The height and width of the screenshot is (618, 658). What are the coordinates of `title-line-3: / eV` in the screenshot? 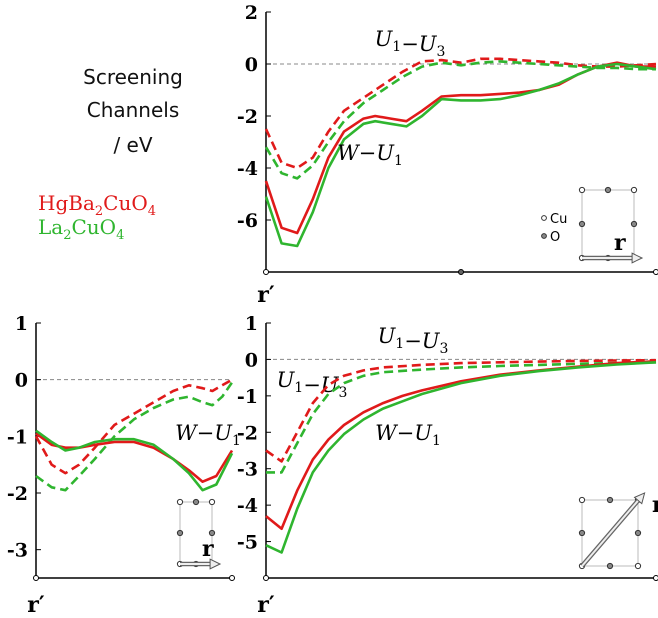 It's located at (132, 145).